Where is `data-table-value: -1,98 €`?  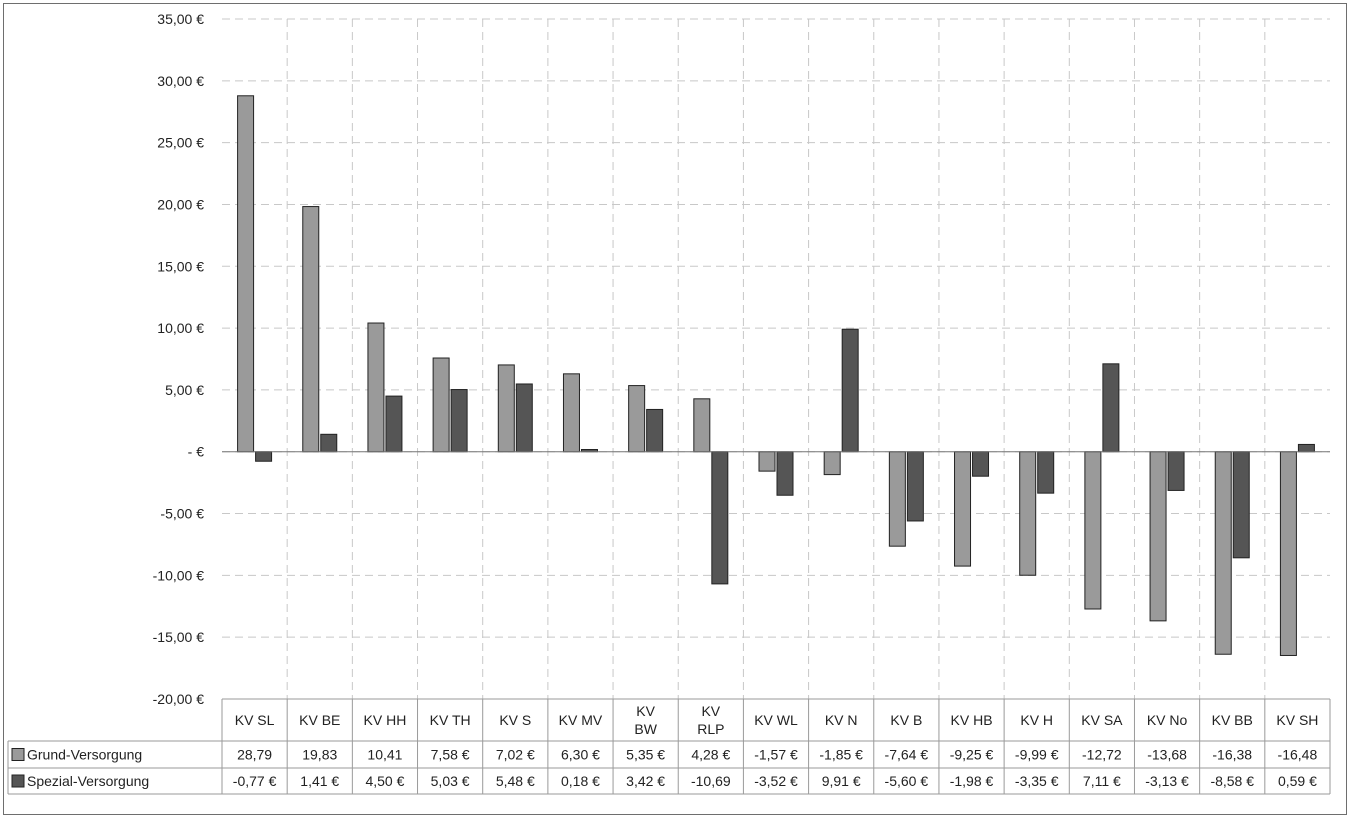 data-table-value: -1,98 € is located at coordinates (972, 781).